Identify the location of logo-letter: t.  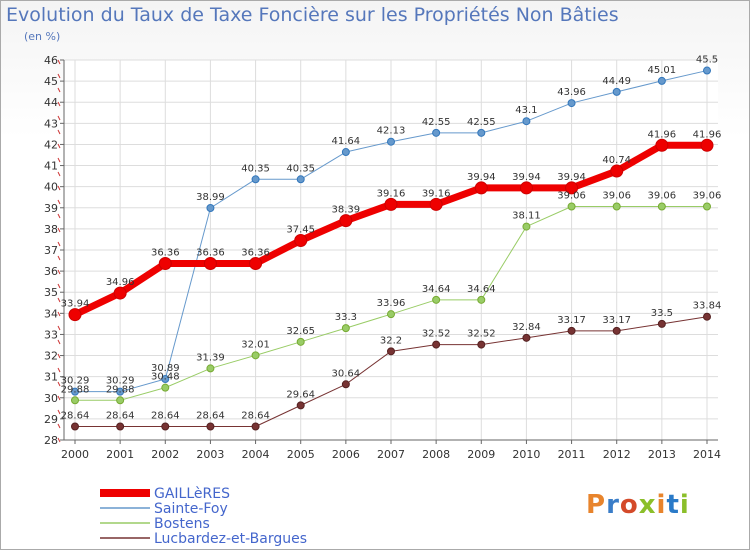
(673, 505).